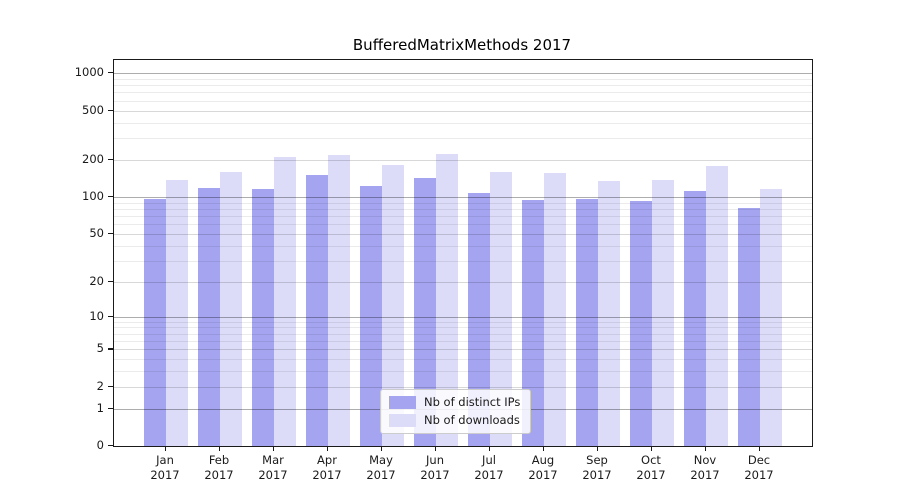 The width and height of the screenshot is (900, 500). What do you see at coordinates (327, 467) in the screenshot?
I see `x-tick-label-apr: Apr 2017` at bounding box center [327, 467].